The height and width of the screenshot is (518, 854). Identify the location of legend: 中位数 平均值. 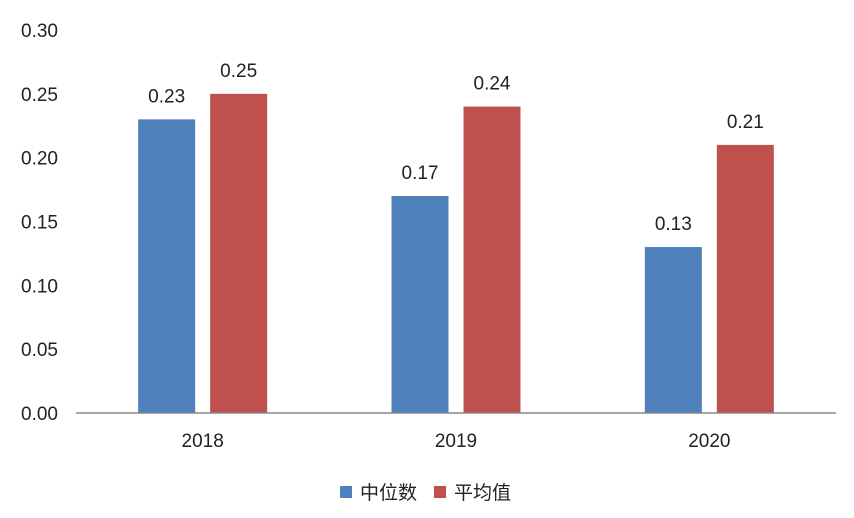
(425, 493).